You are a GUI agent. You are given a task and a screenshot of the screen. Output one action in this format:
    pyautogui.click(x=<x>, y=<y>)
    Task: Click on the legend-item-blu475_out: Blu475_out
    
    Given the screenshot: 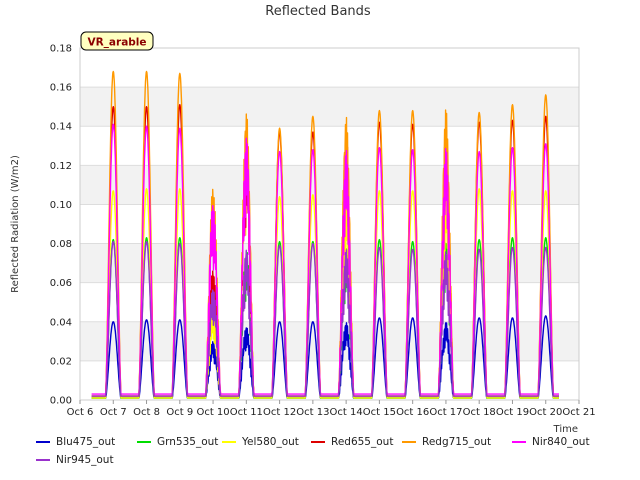 What is the action you would take?
    pyautogui.click(x=75, y=442)
    